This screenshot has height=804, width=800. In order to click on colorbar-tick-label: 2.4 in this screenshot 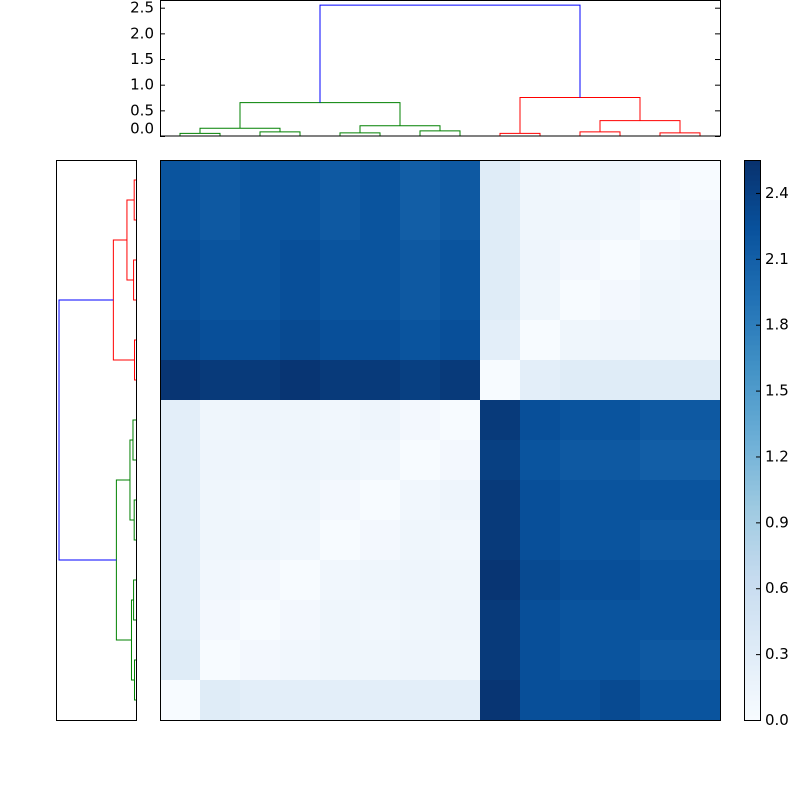, I will do `click(777, 193)`.